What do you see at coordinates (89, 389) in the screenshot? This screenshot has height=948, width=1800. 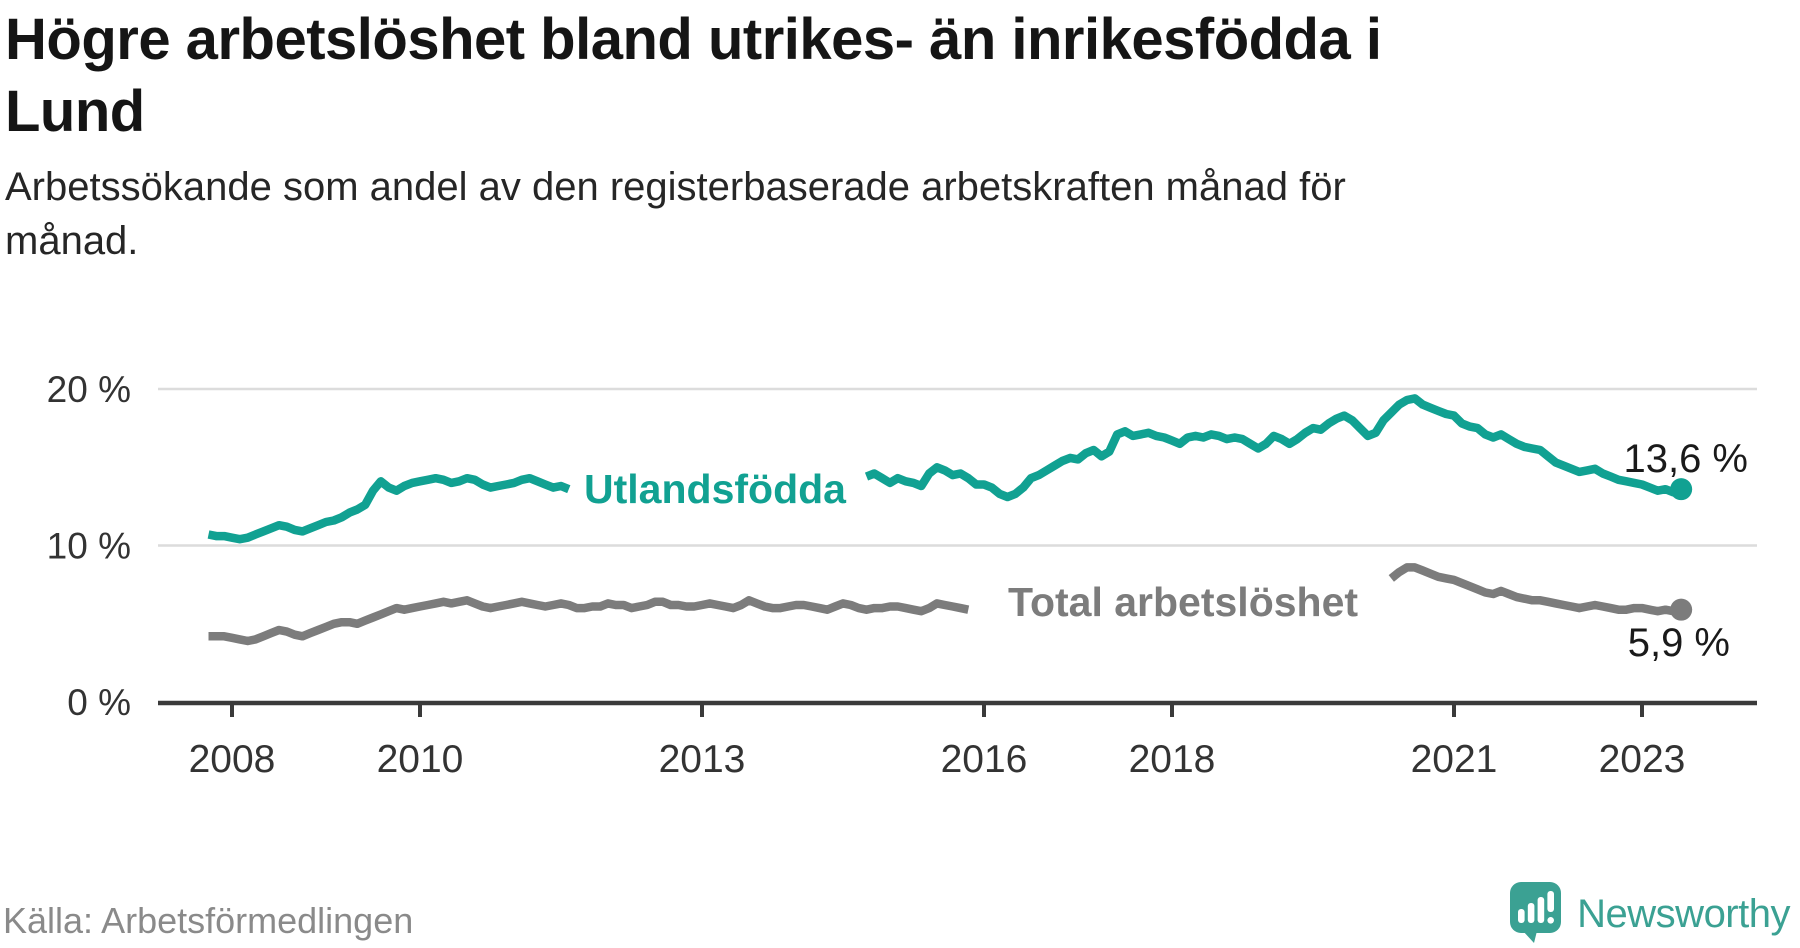 I see `svg-text: 20 %` at bounding box center [89, 389].